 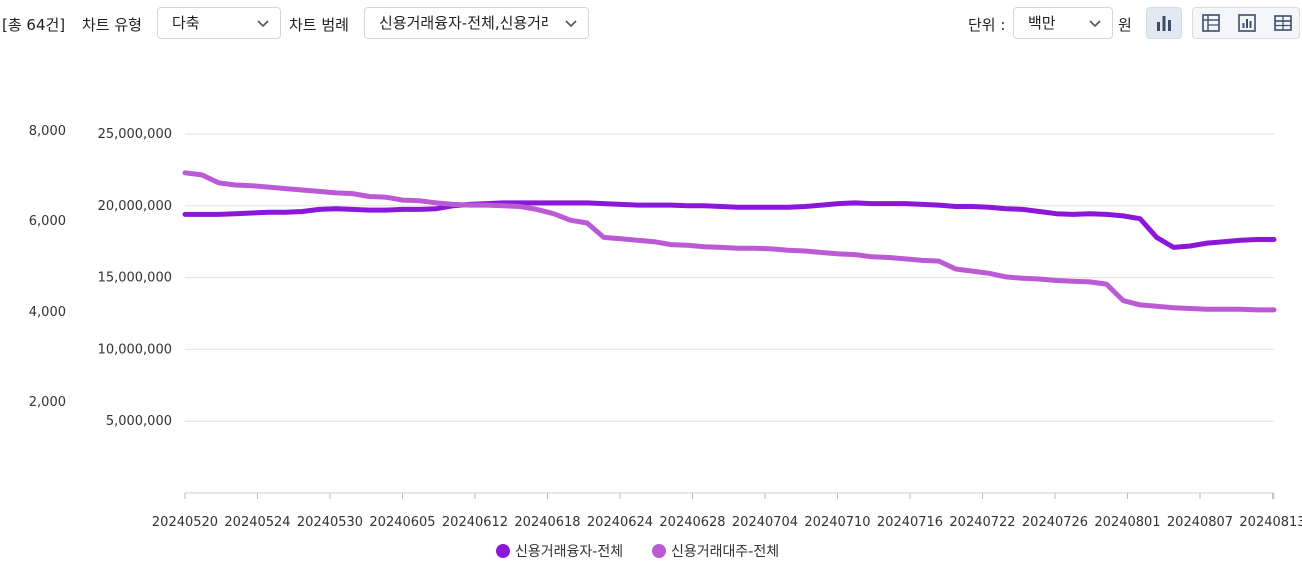 I want to click on unit-label: 단위 :, so click(x=987, y=25).